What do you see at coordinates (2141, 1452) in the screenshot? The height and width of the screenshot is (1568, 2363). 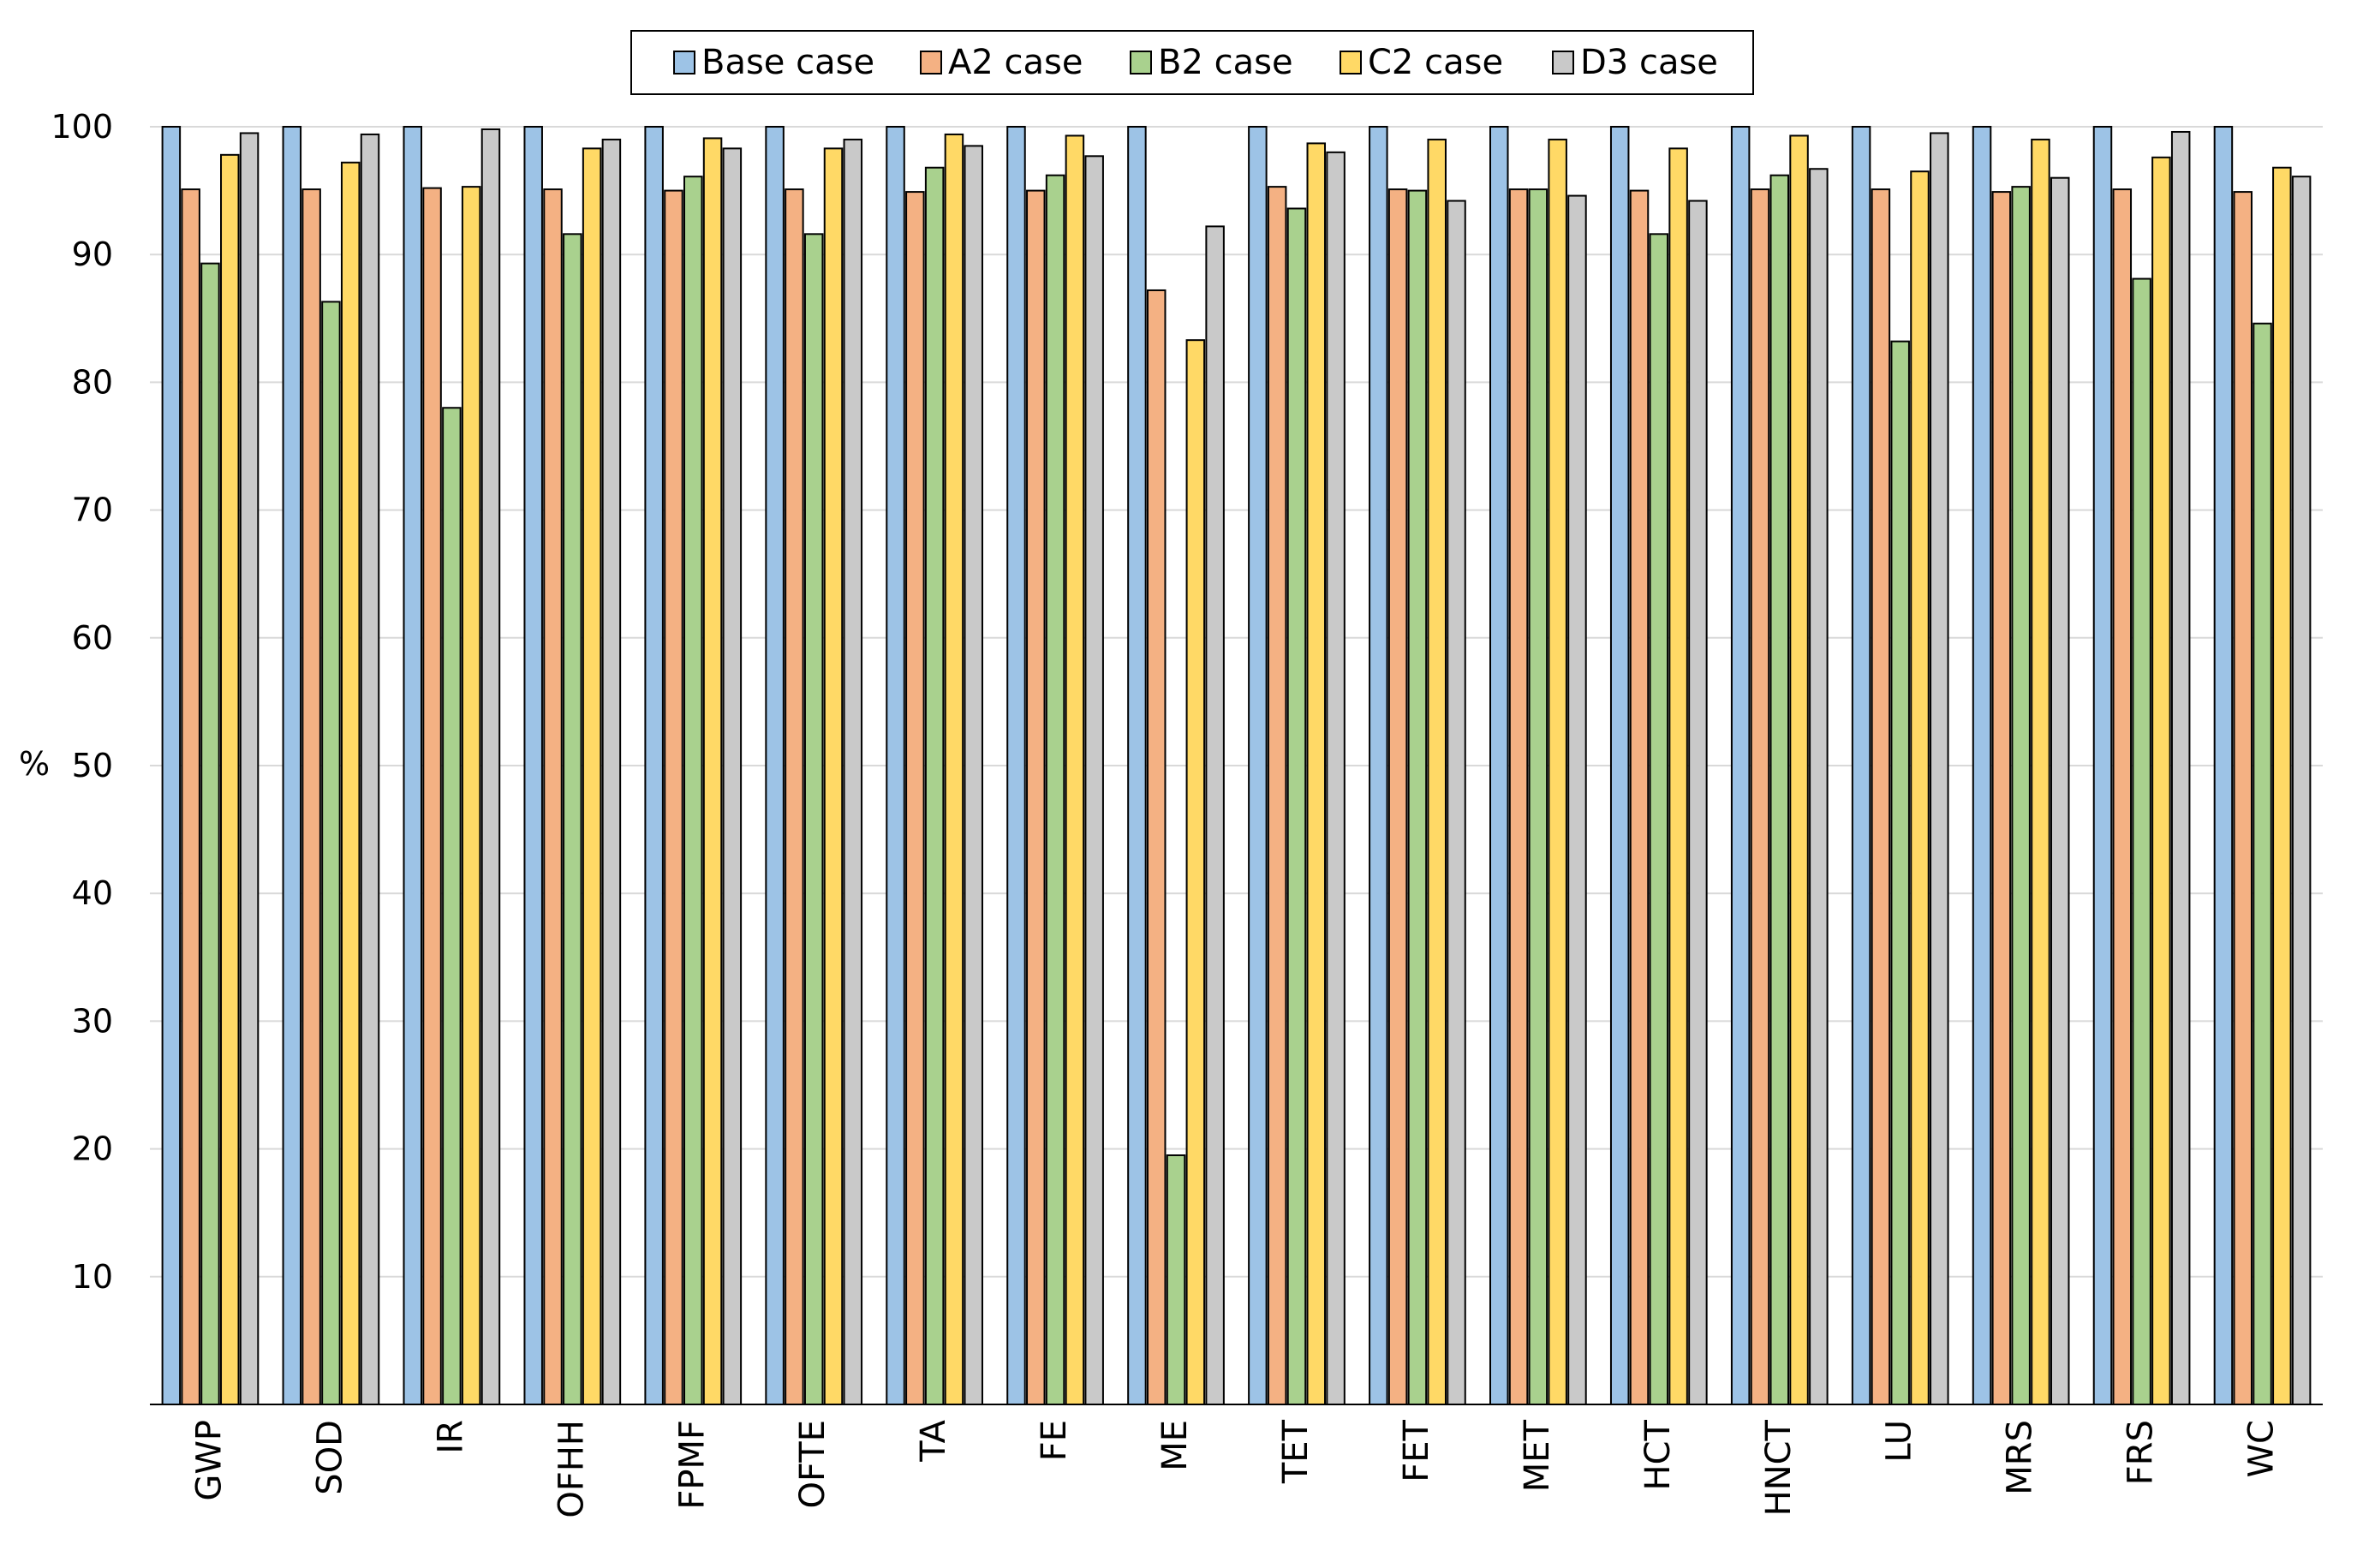 I see `x-tick-label-frs: FRS` at bounding box center [2141, 1452].